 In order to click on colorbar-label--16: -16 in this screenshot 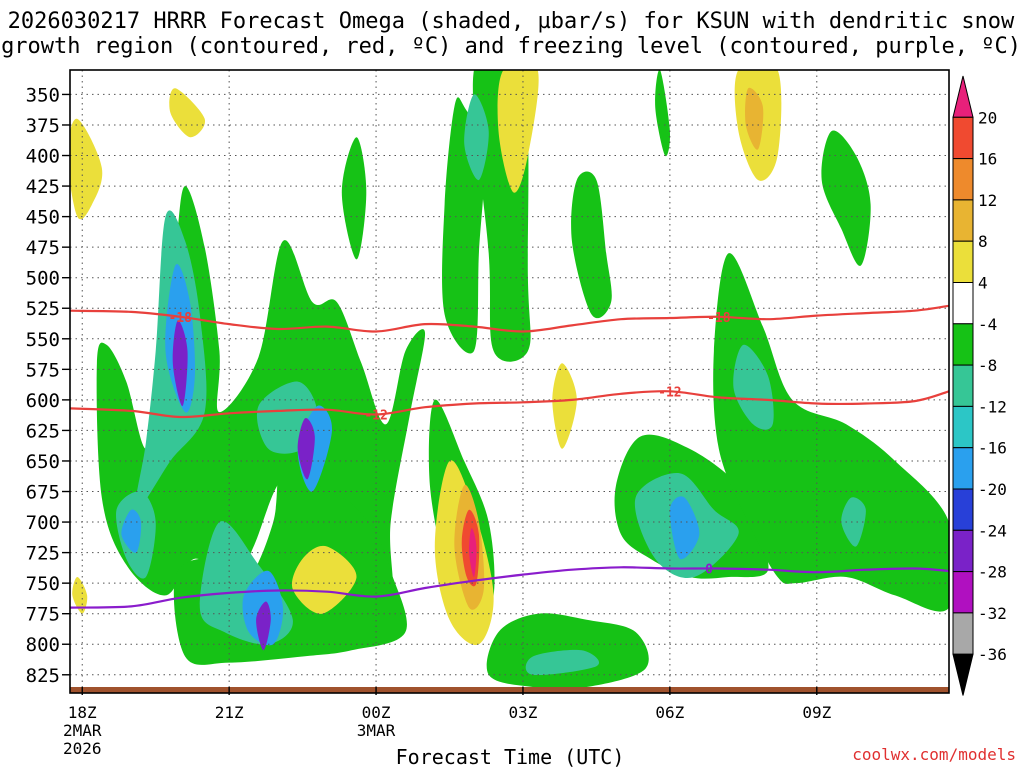, I will do `click(992, 448)`.